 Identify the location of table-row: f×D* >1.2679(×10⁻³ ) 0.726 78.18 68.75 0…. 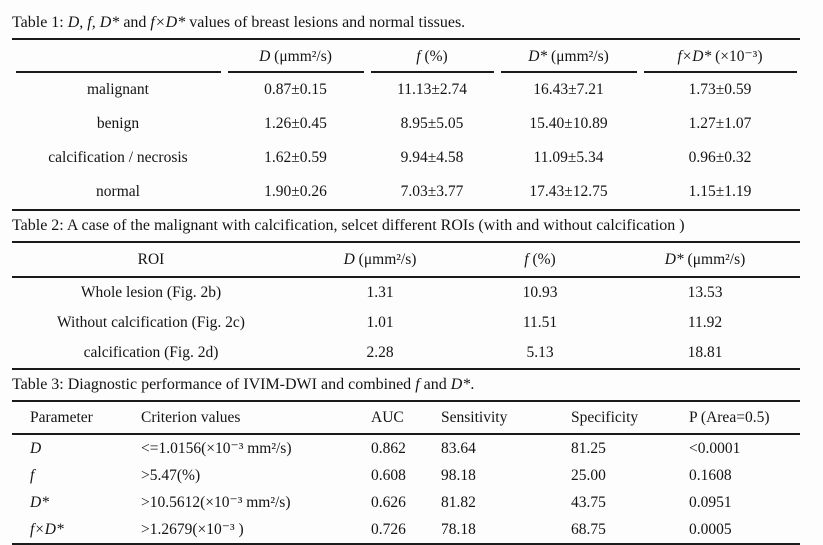
(406, 530).